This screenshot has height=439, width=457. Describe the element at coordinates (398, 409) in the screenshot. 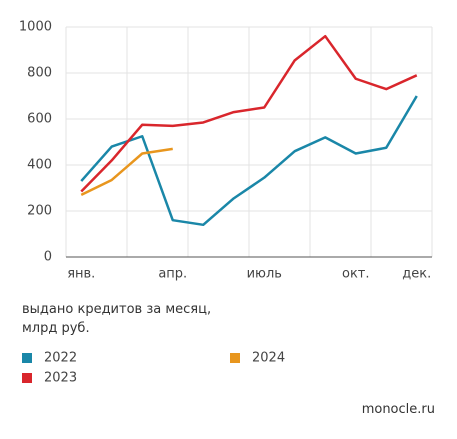

I see `source: monocle.ru` at that location.